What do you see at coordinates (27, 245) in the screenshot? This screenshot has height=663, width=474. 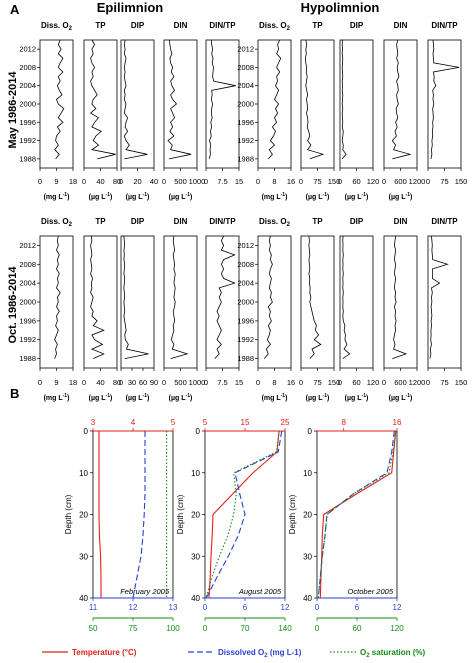 I see `year-tick-label: 2012` at bounding box center [27, 245].